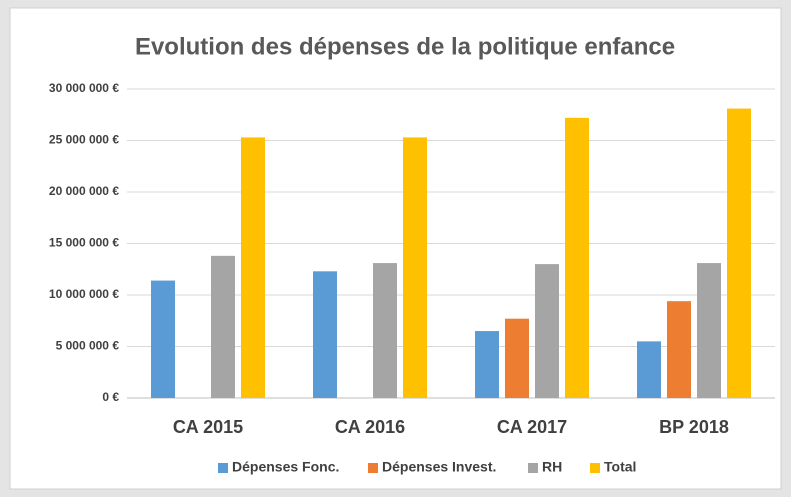  I want to click on y-tick-label: 15 000 000 €, so click(84, 243).